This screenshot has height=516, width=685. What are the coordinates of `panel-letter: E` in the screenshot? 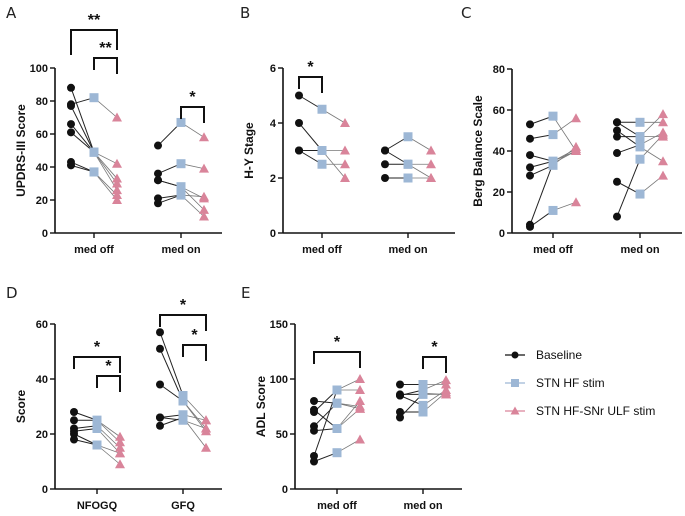 It's located at (245, 293).